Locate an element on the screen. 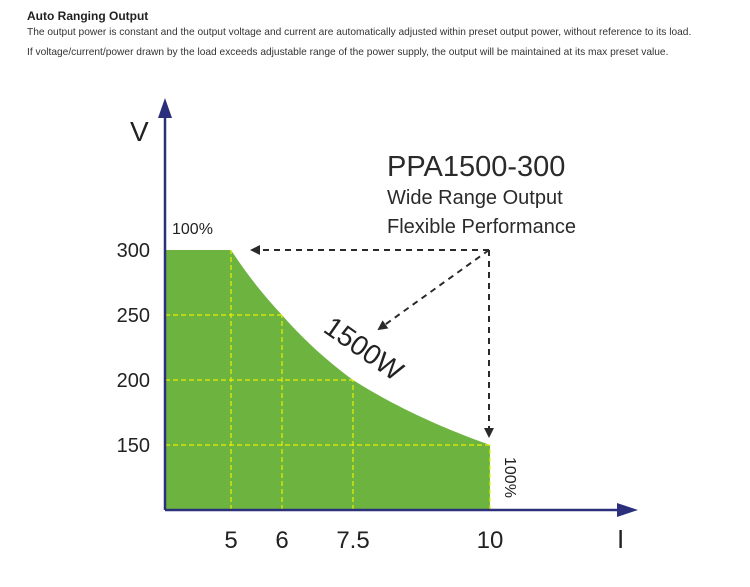 Image resolution: width=750 pixels, height=587 pixels. guide-arrows is located at coordinates (372, 341).